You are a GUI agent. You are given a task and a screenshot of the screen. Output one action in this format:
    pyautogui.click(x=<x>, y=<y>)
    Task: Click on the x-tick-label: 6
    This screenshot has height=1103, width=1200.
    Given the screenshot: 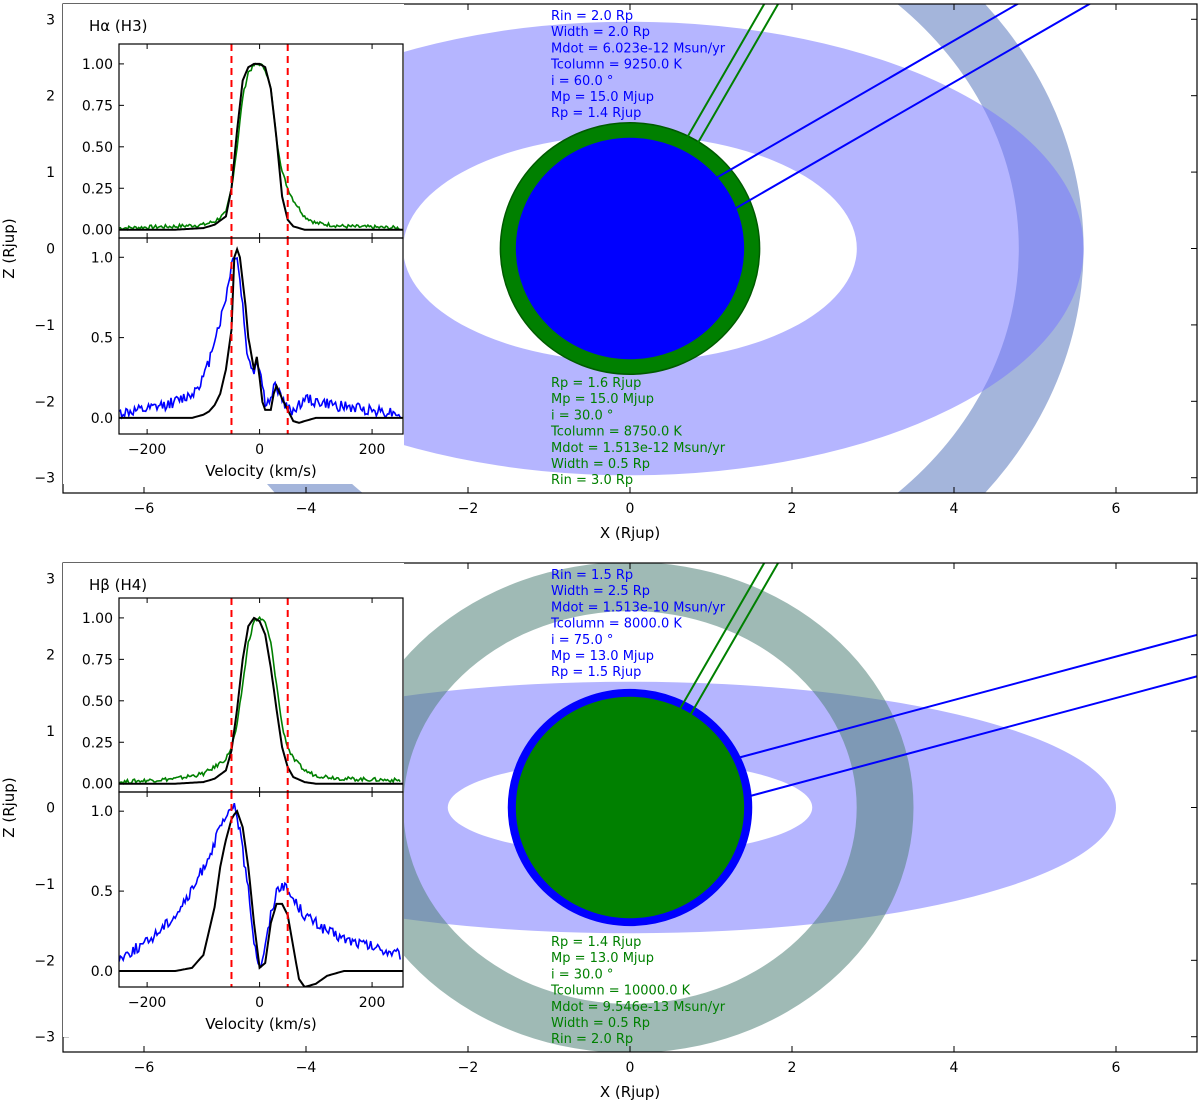 What is the action you would take?
    pyautogui.click(x=1116, y=509)
    